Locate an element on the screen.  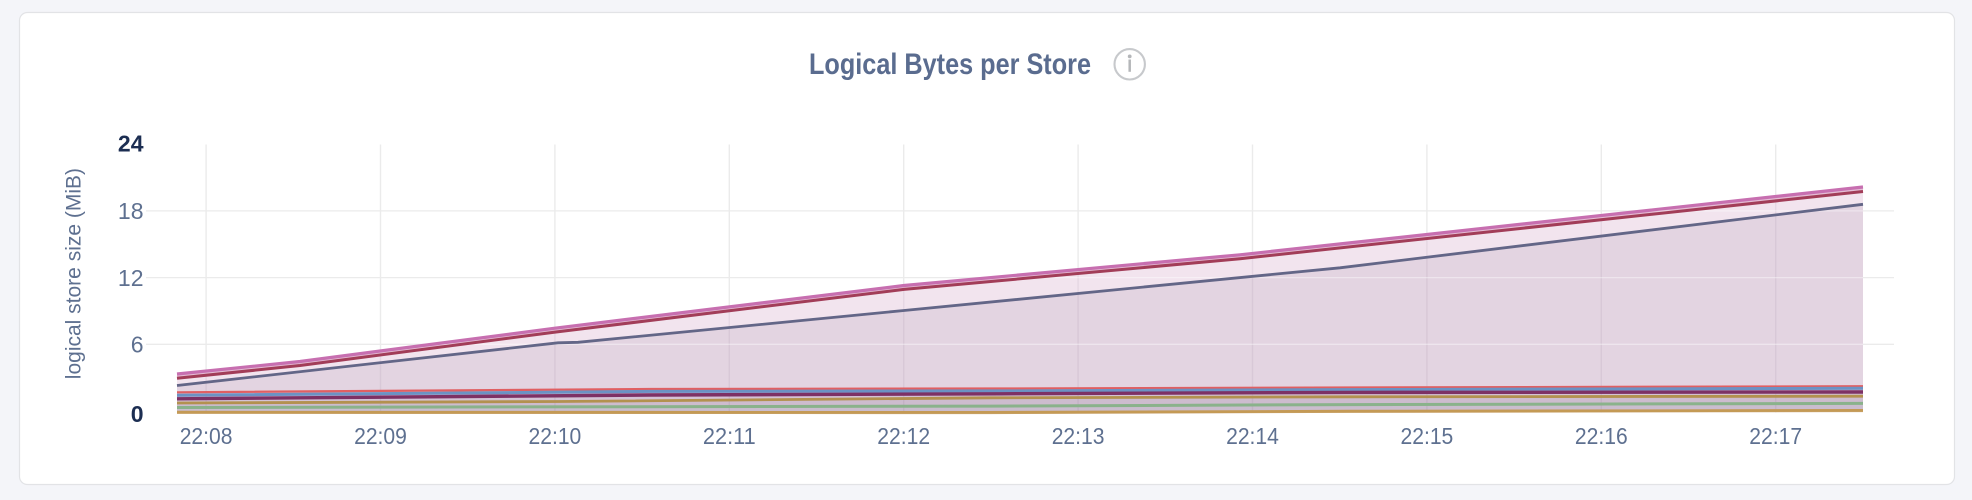
svg-text: 22:12 is located at coordinates (903, 436).